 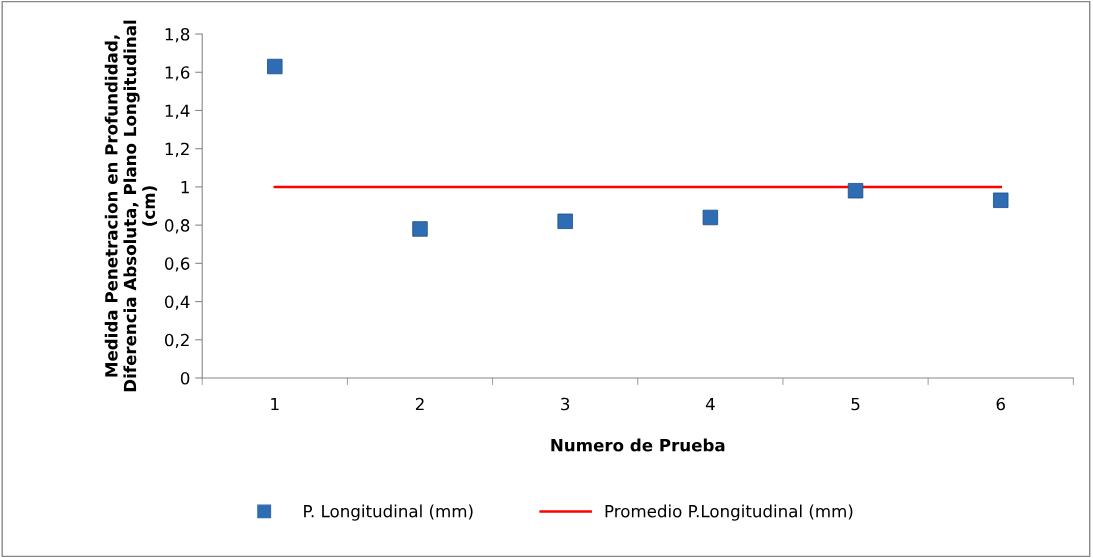 What do you see at coordinates (388, 512) in the screenshot?
I see `legend-label: P. Longitudinal (mm)` at bounding box center [388, 512].